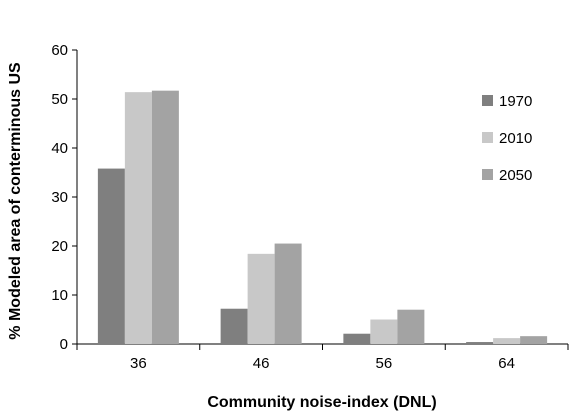 This screenshot has height=416, width=577. I want to click on y-tick-label: 40, so click(59, 148).